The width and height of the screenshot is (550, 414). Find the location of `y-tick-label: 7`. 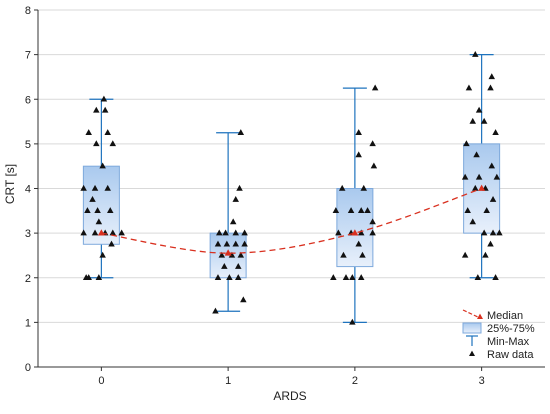

y-tick-label: 7 is located at coordinates (28, 56).